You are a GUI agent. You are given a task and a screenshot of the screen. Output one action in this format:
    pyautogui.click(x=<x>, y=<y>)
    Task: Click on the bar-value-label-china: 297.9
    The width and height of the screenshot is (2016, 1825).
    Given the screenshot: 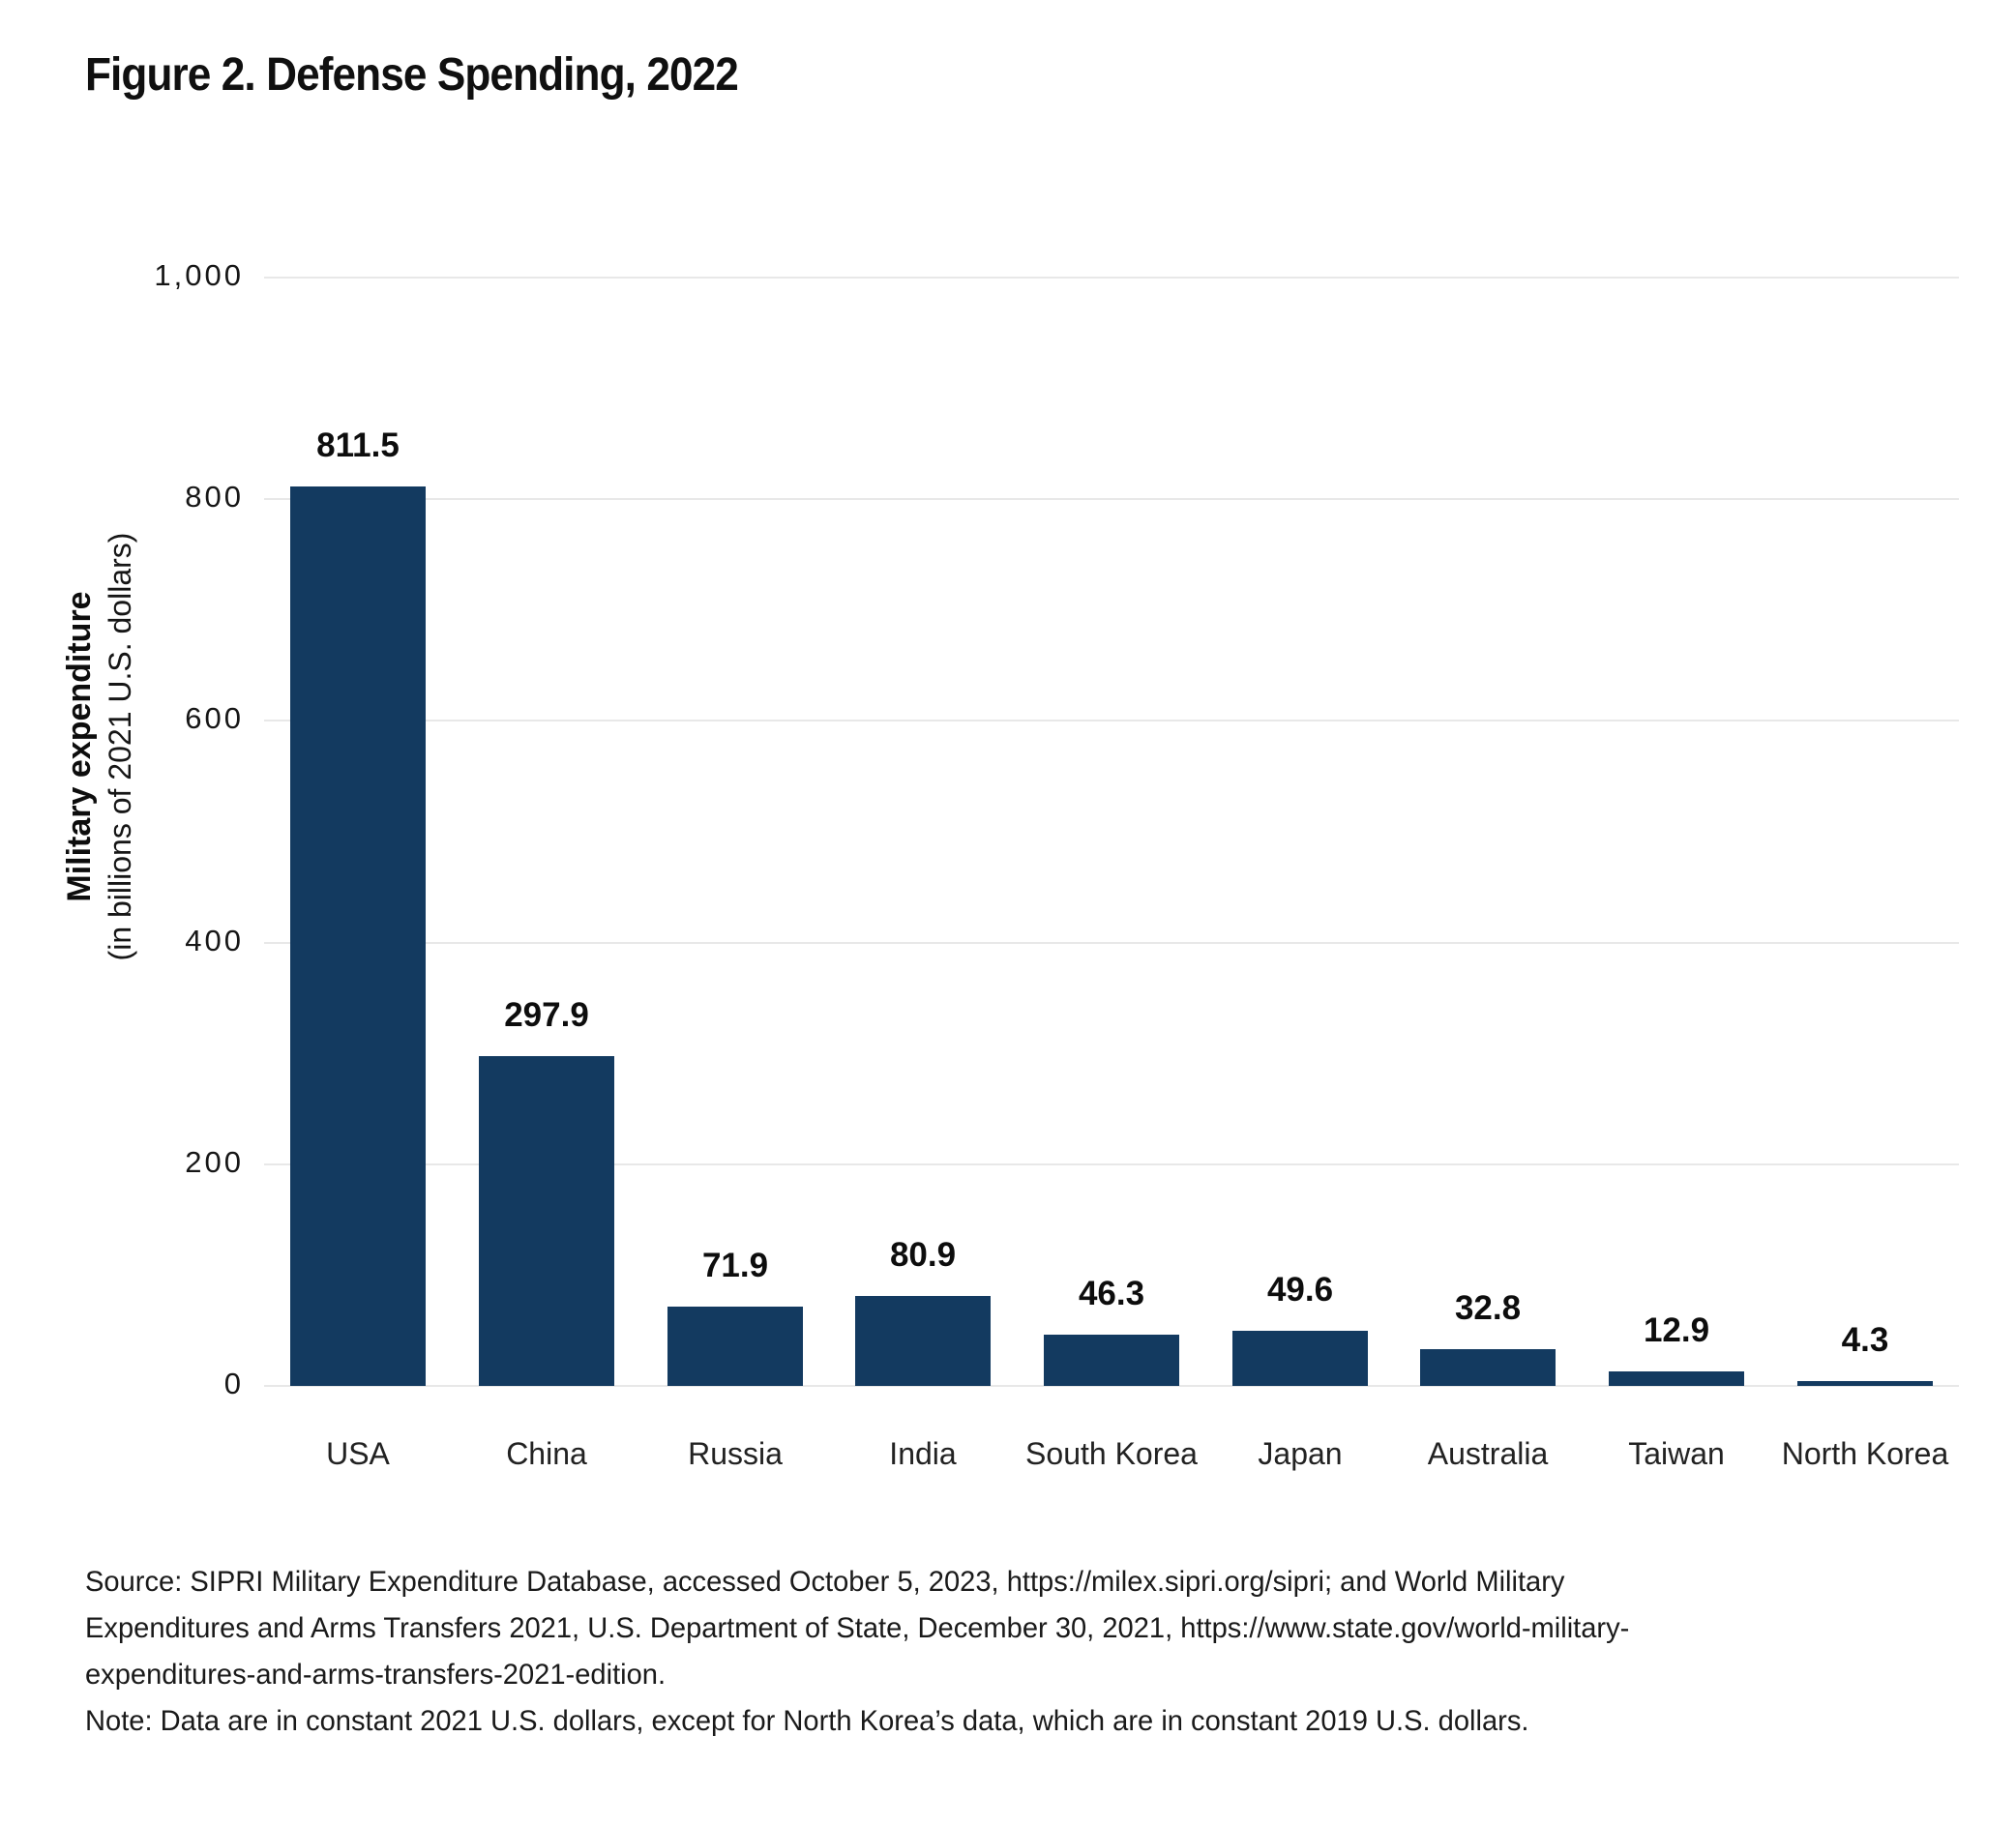 What is the action you would take?
    pyautogui.click(x=546, y=1015)
    